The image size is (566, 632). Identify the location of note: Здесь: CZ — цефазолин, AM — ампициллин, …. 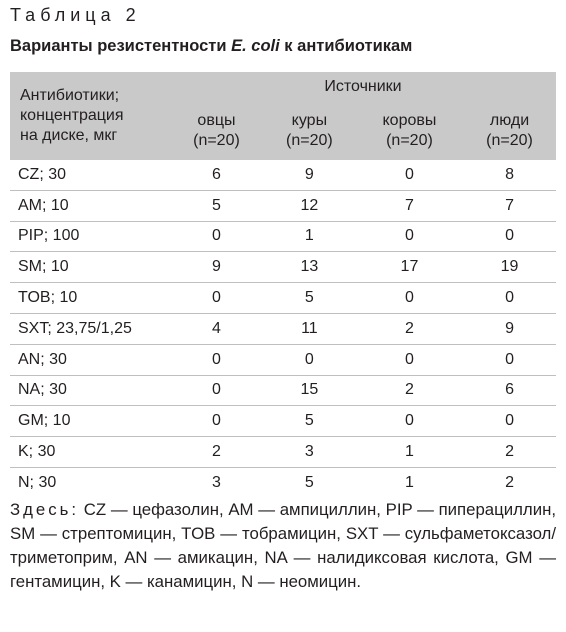
(283, 546).